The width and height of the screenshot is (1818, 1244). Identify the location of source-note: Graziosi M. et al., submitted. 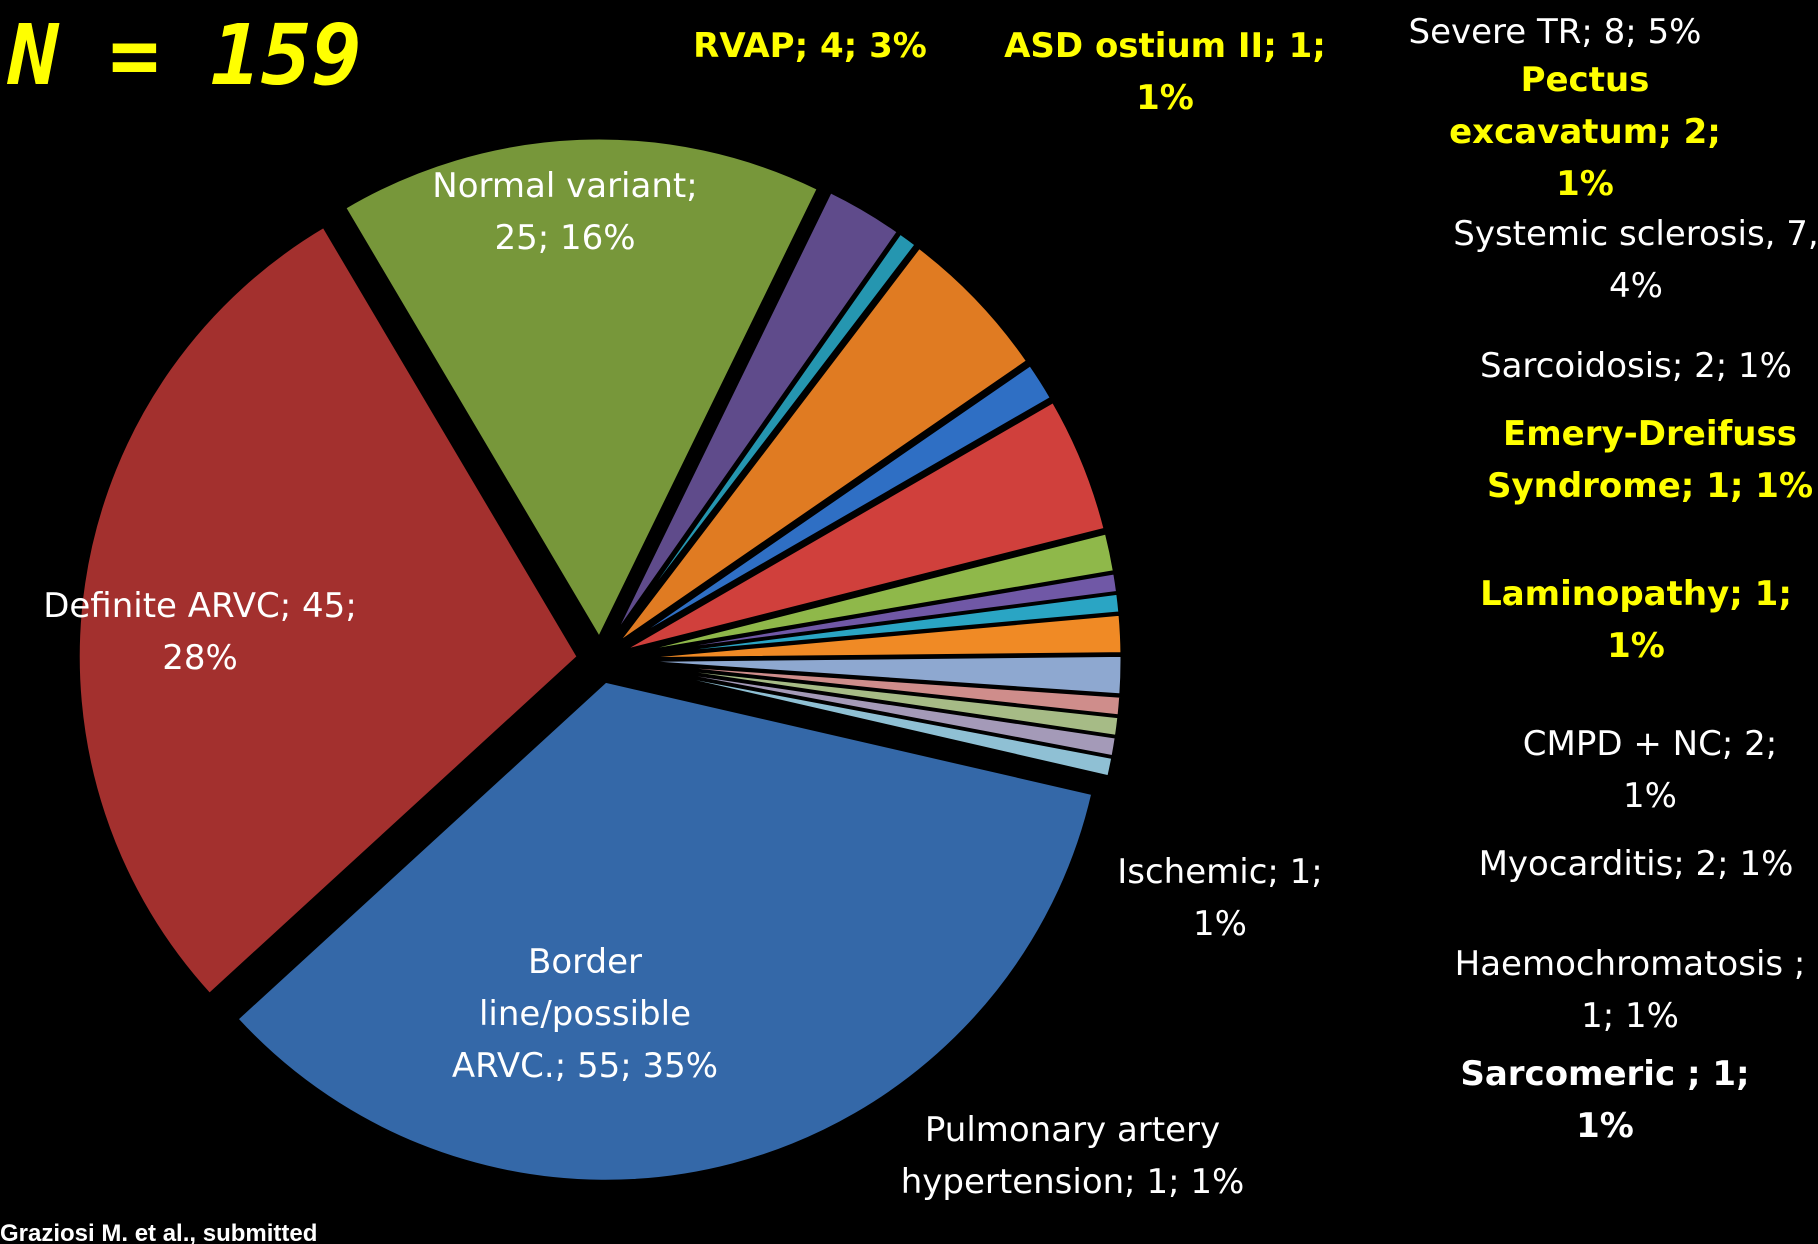
(159, 1232).